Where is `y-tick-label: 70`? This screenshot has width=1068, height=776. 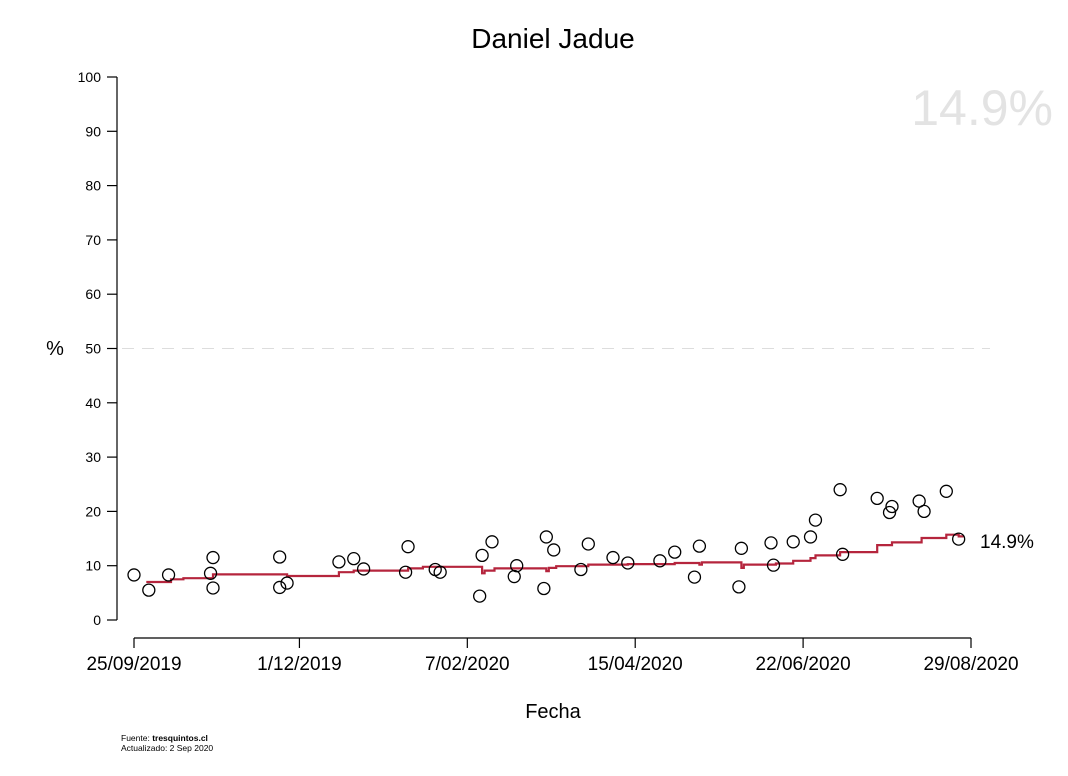 y-tick-label: 70 is located at coordinates (93, 240).